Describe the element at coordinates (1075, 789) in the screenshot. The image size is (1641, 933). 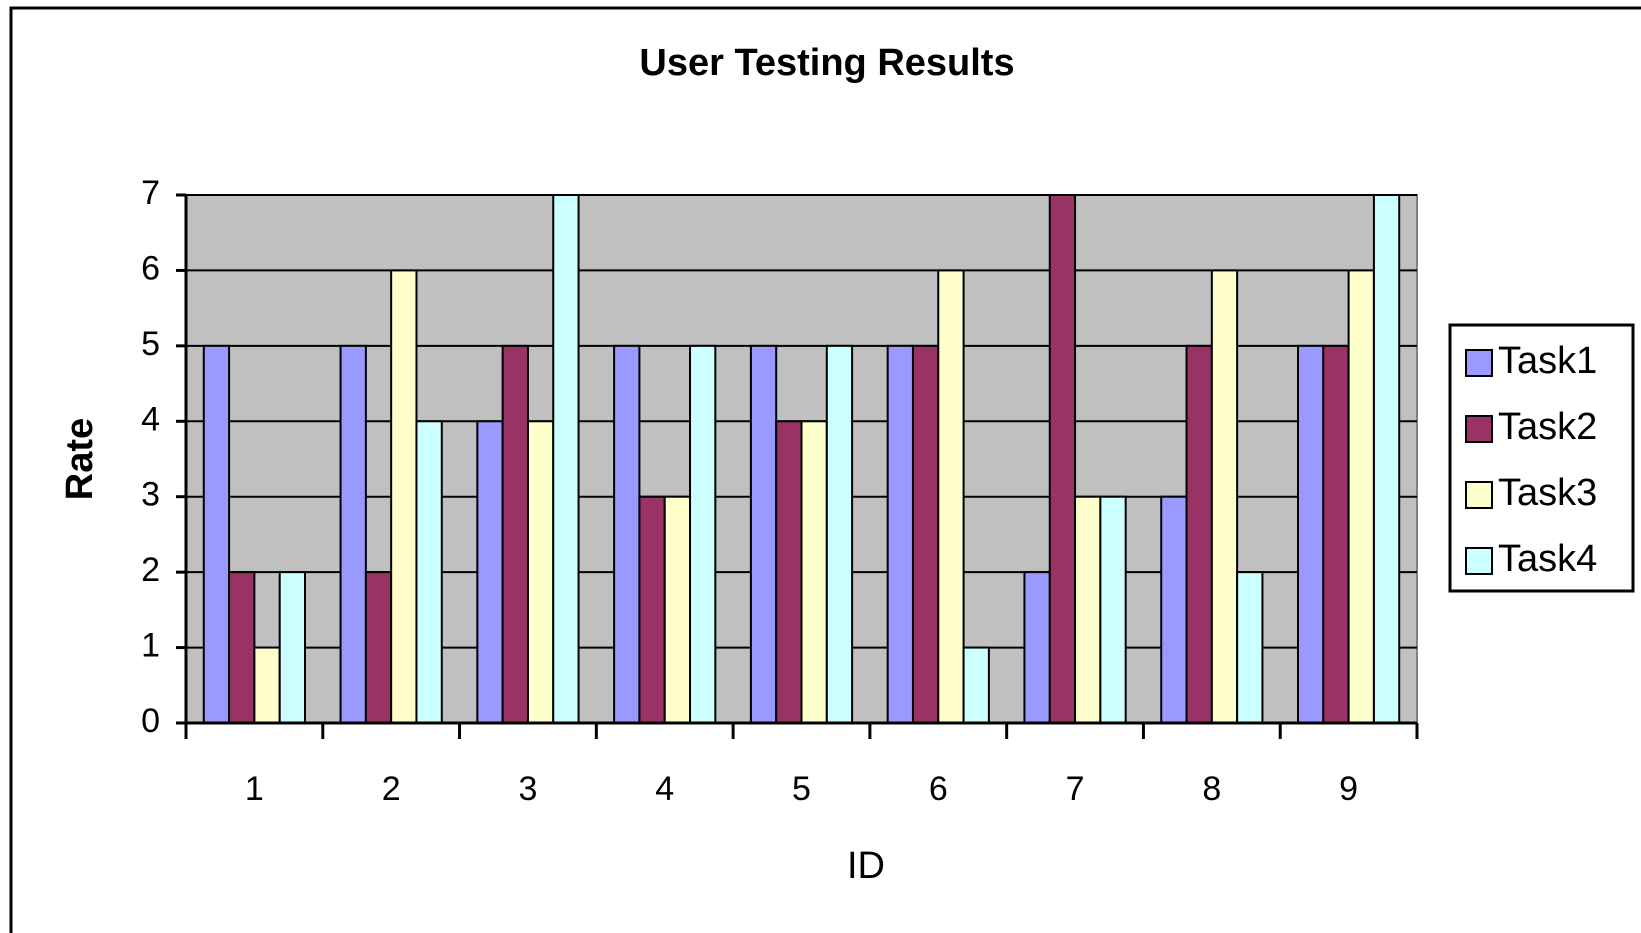
I see `x-tick-label: 7` at that location.